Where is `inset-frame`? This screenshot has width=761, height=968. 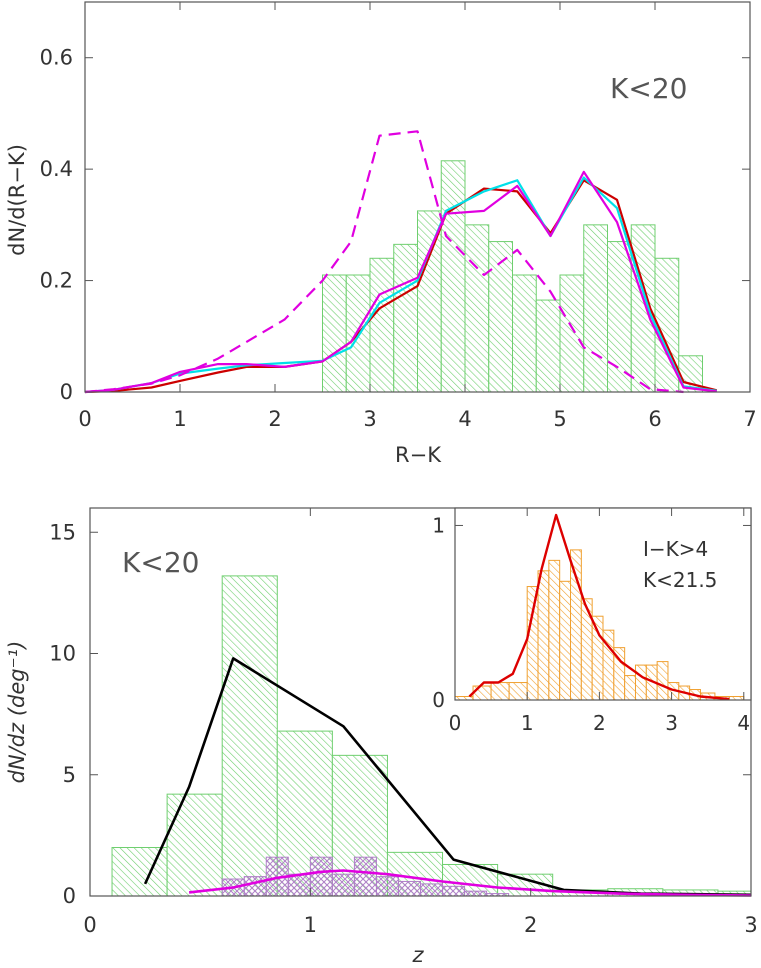 inset-frame is located at coordinates (603, 604).